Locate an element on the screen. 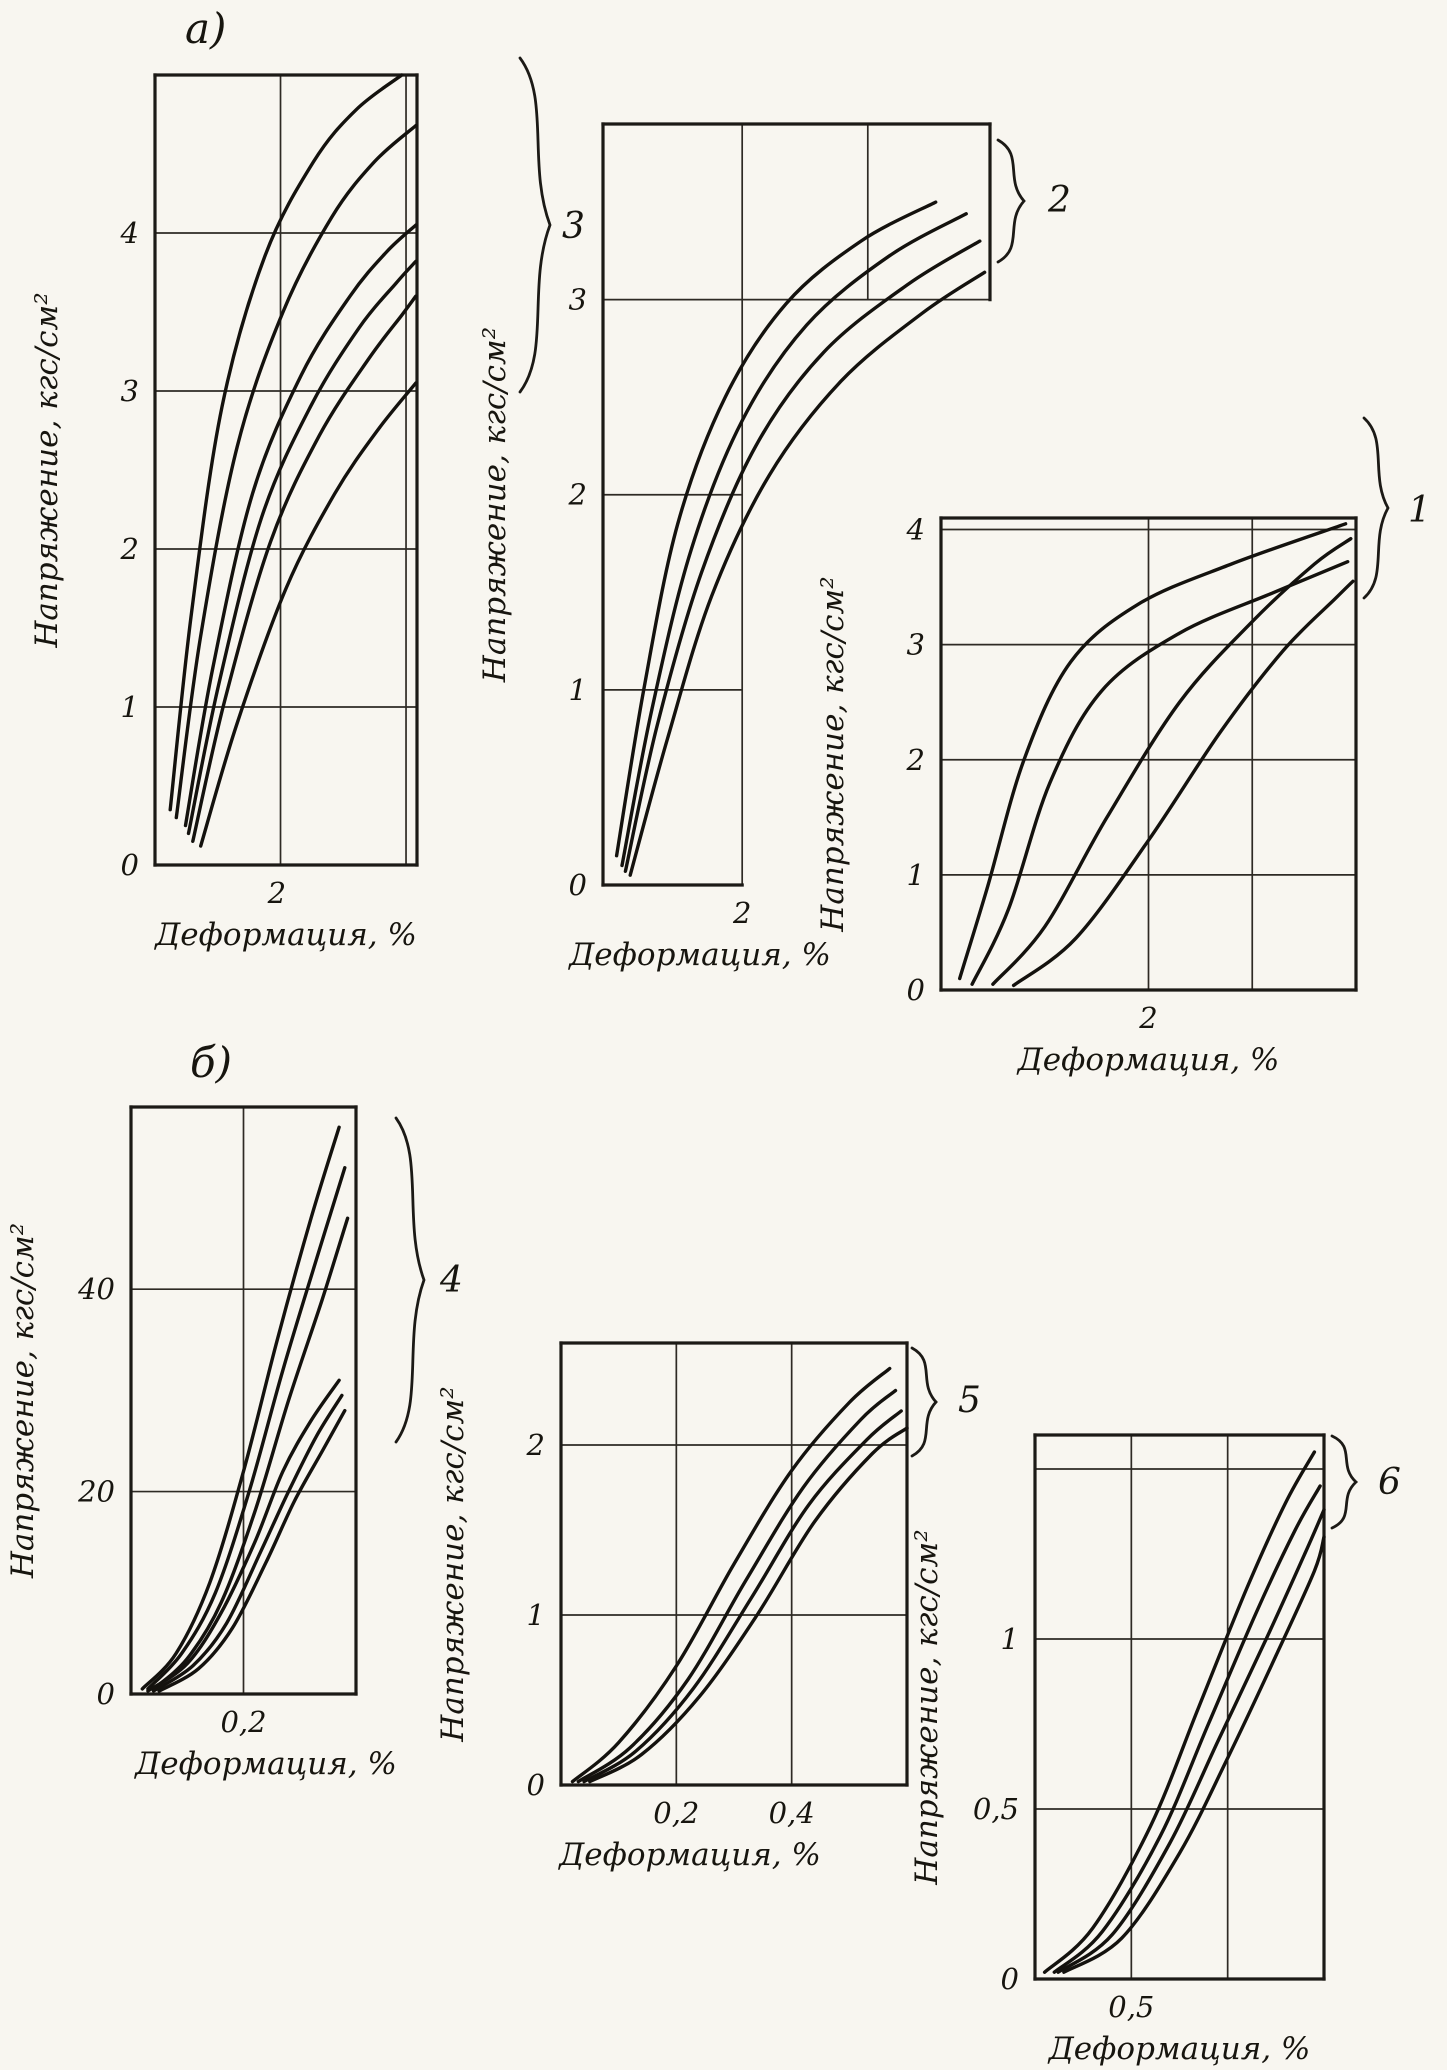  group-number-label: 2 is located at coordinates (1059, 200).